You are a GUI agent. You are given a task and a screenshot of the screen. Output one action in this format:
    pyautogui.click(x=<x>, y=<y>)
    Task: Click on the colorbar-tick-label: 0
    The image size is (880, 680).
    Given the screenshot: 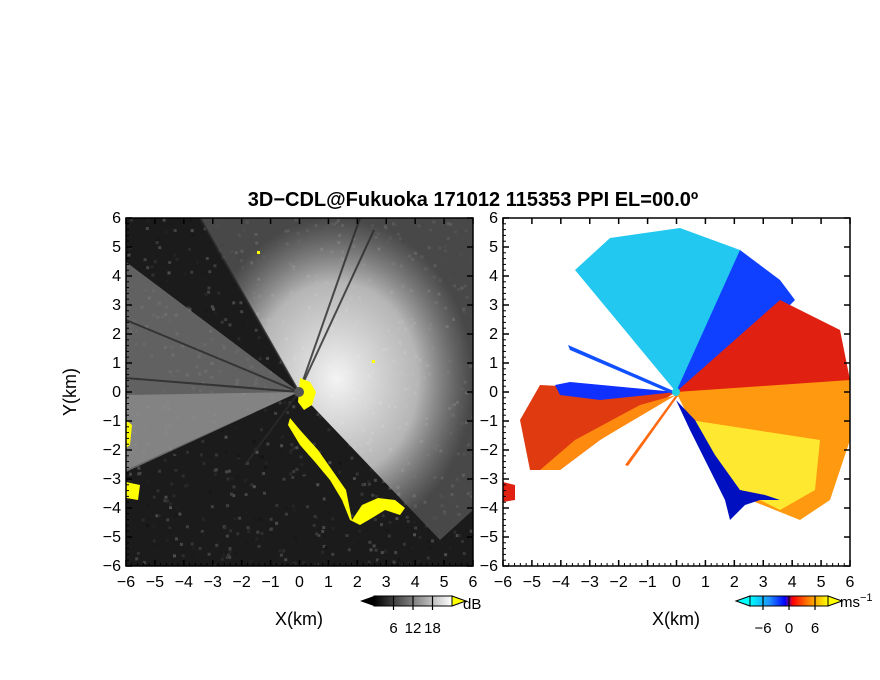 What is the action you would take?
    pyautogui.click(x=789, y=628)
    